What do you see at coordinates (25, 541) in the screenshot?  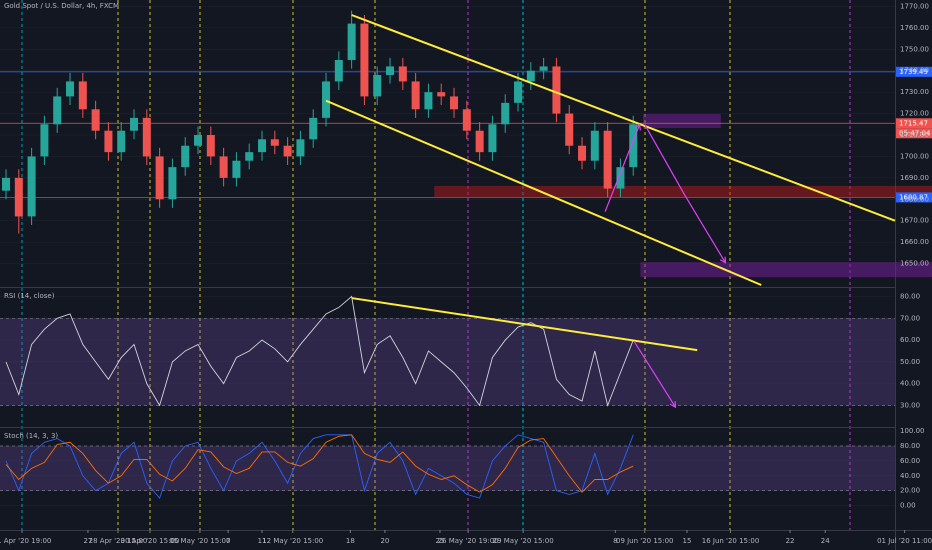 I see `x-tick-label: 01 Apr '20 19:00` at bounding box center [25, 541].